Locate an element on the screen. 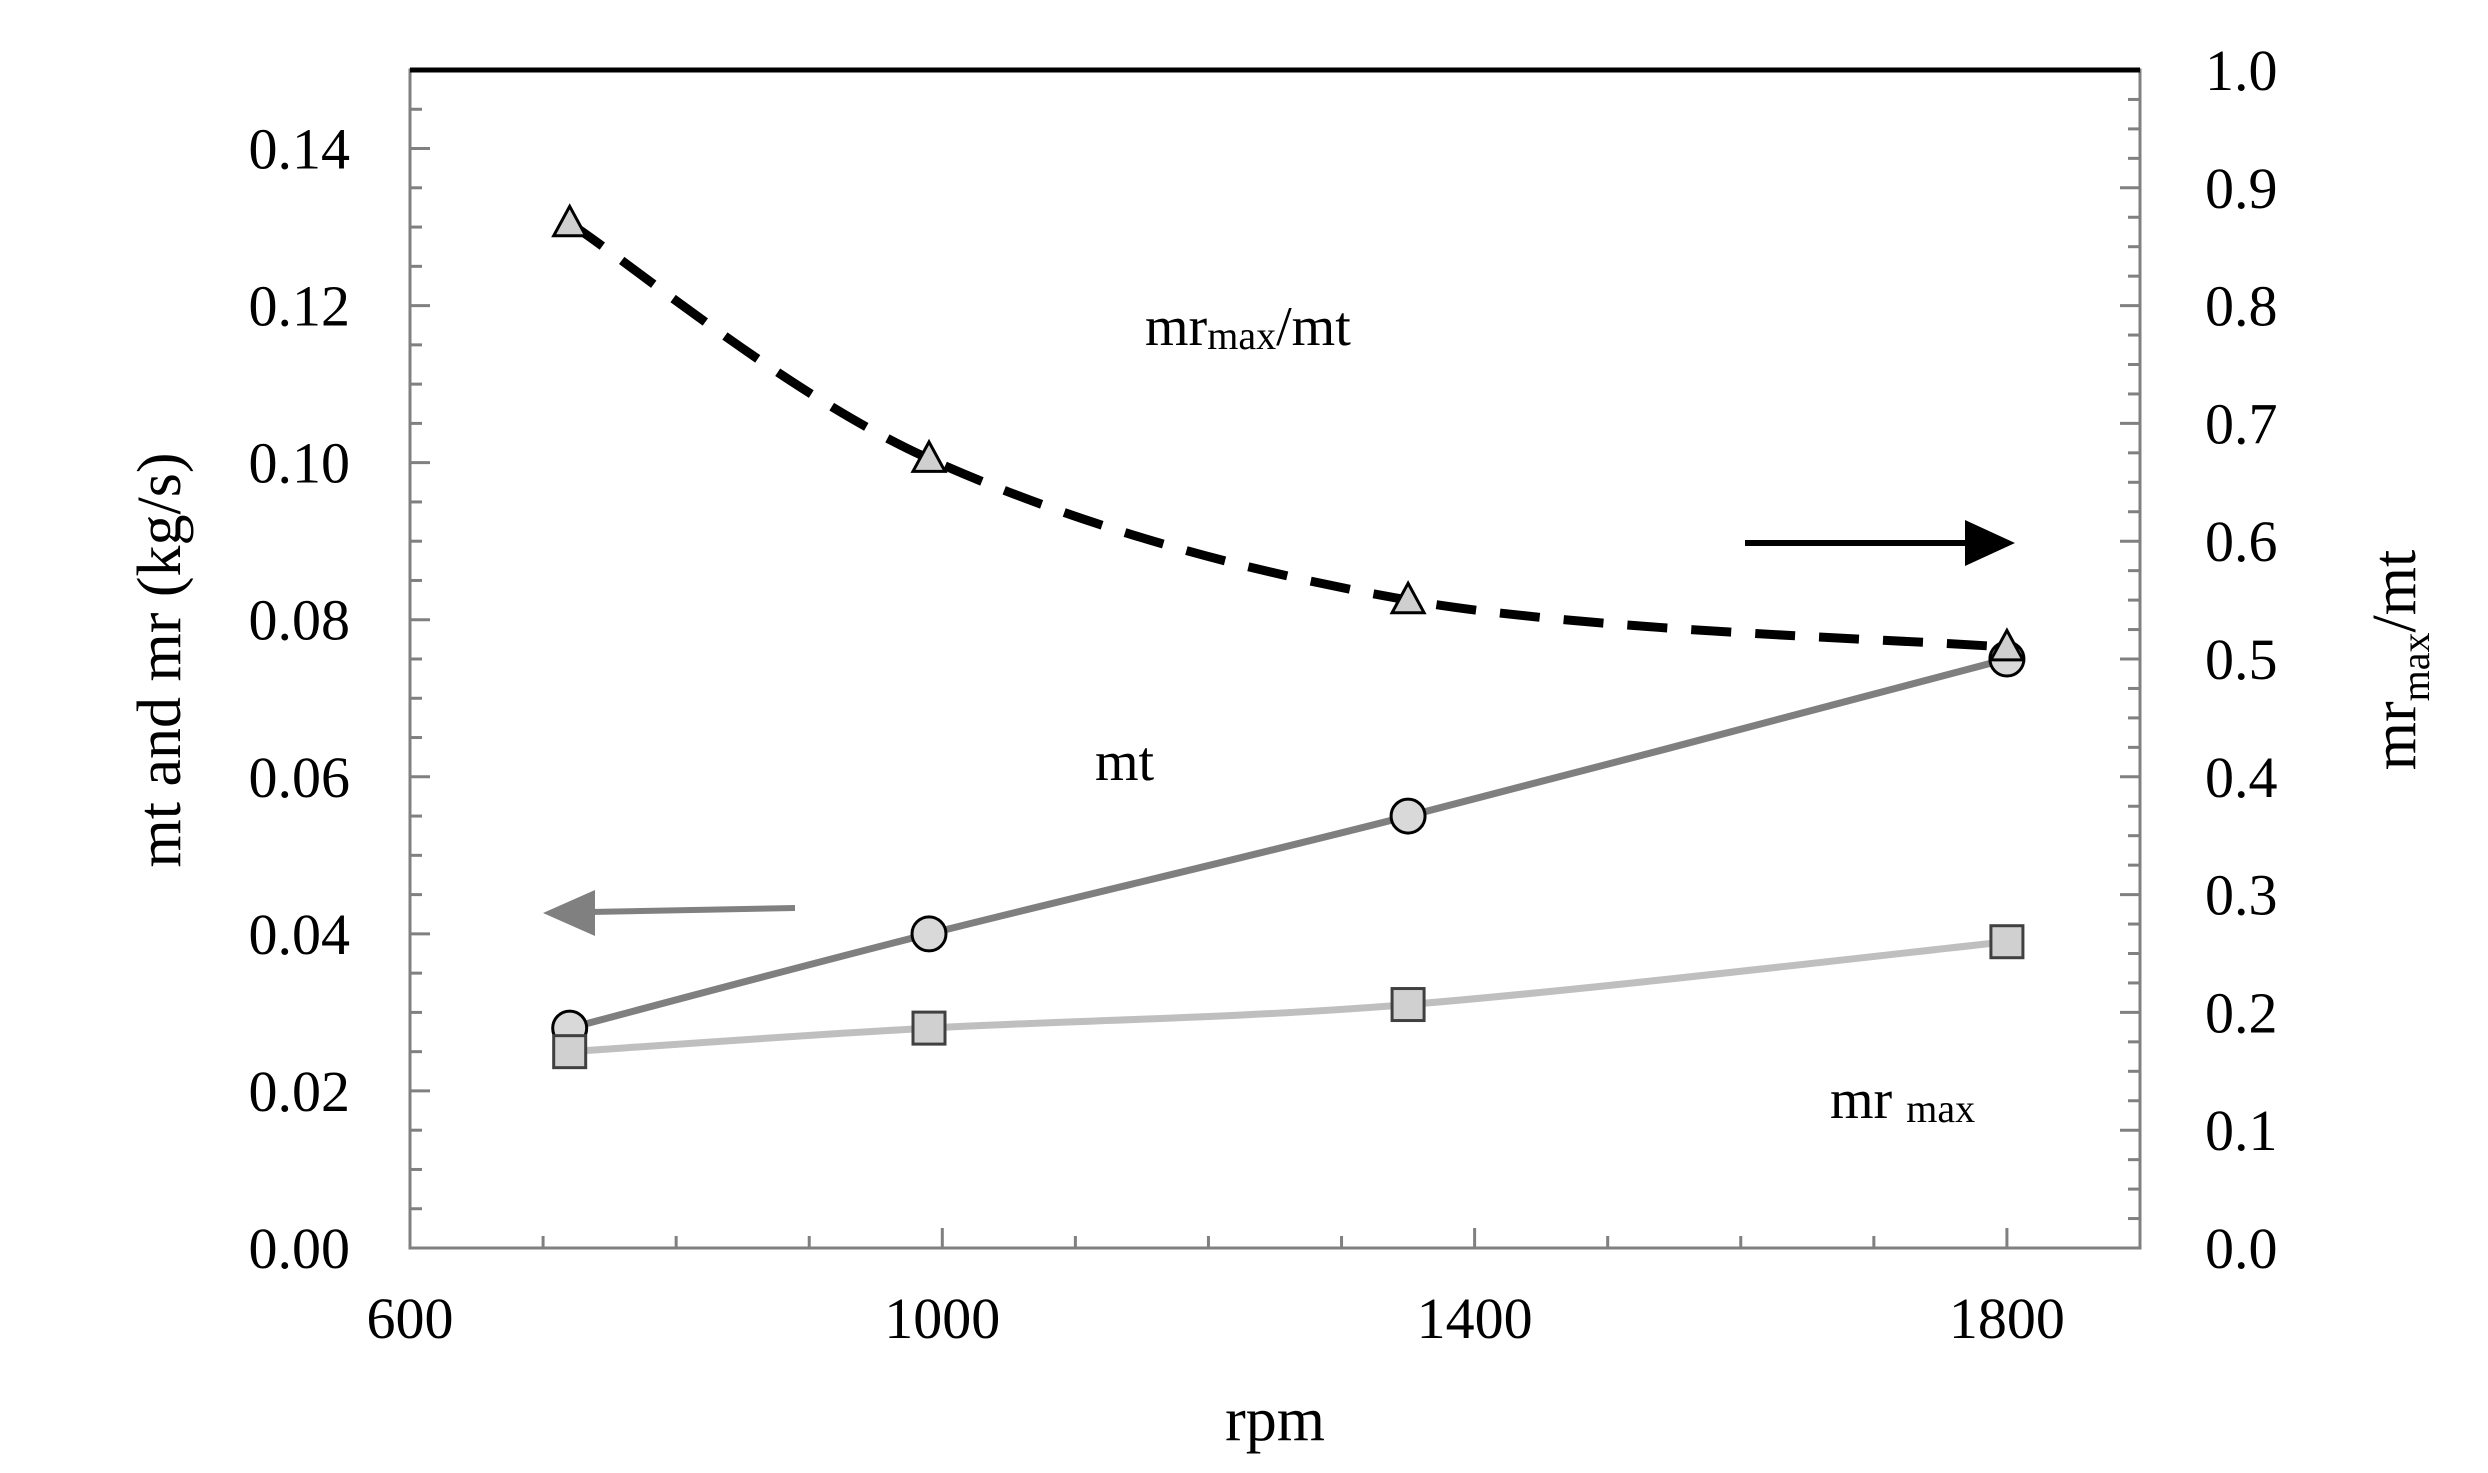  y-right-tick-label: 1.0 is located at coordinates (2241, 70).